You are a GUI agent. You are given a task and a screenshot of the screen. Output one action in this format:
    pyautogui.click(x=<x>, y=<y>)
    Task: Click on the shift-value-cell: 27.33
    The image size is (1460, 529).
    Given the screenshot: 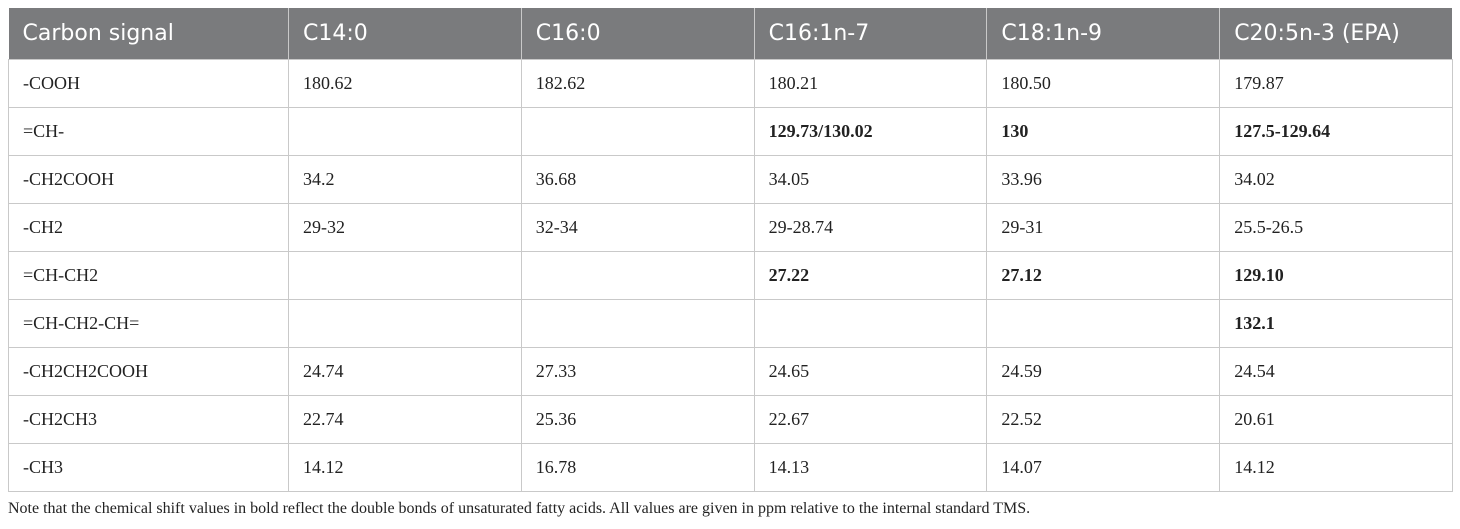 What is the action you would take?
    pyautogui.click(x=637, y=371)
    